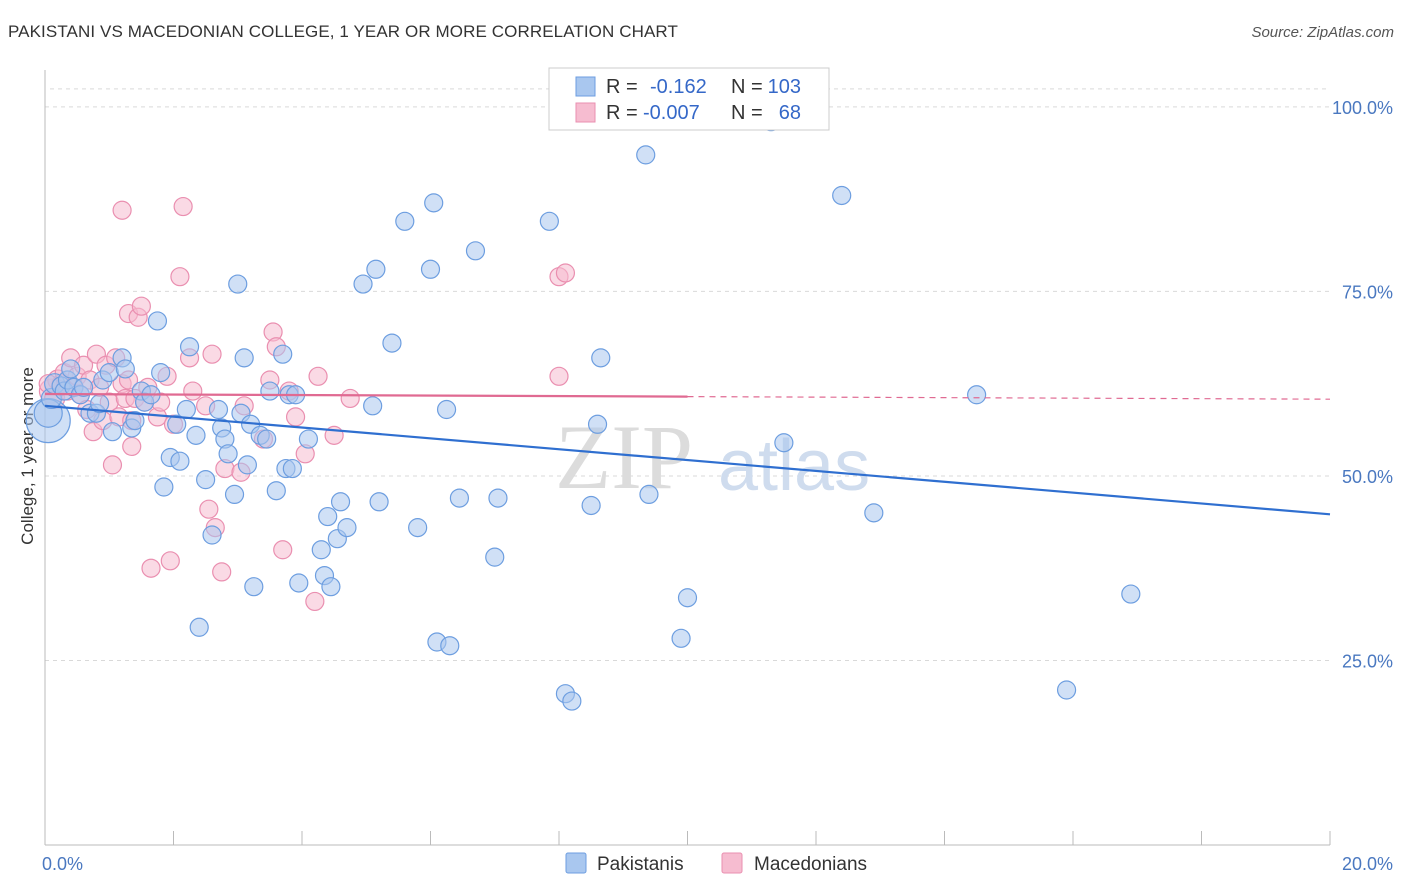  I want to click on pakistanis-trend-line, so click(687, 460).